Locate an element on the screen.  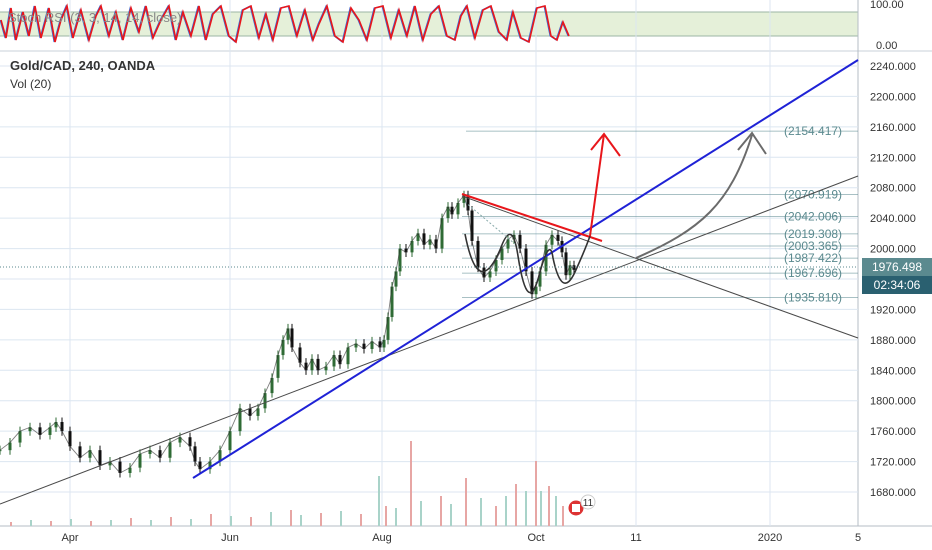
red-resistance-line is located at coordinates (532, 217).